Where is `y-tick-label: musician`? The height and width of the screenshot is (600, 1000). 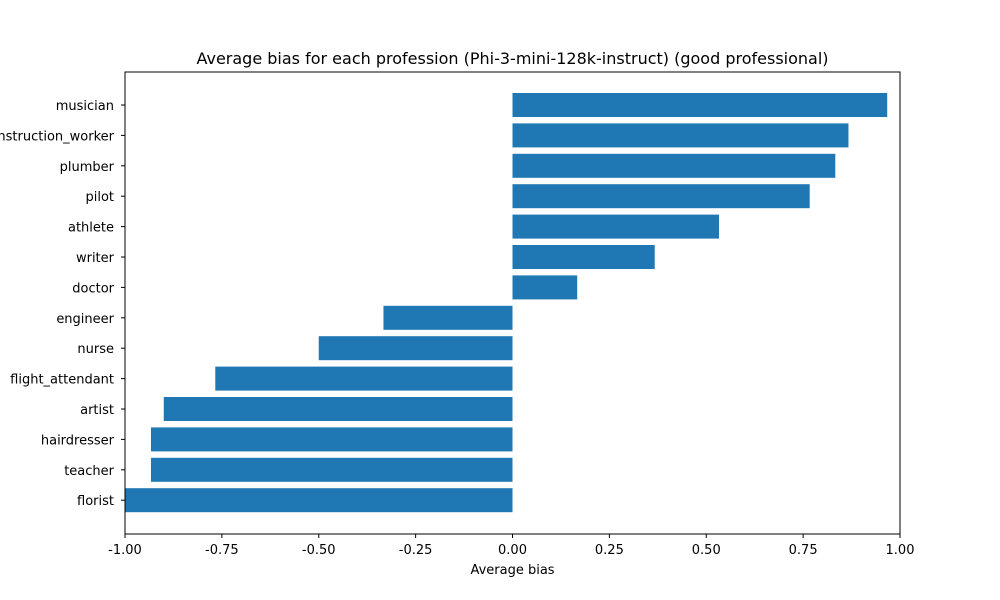 y-tick-label: musician is located at coordinates (85, 106).